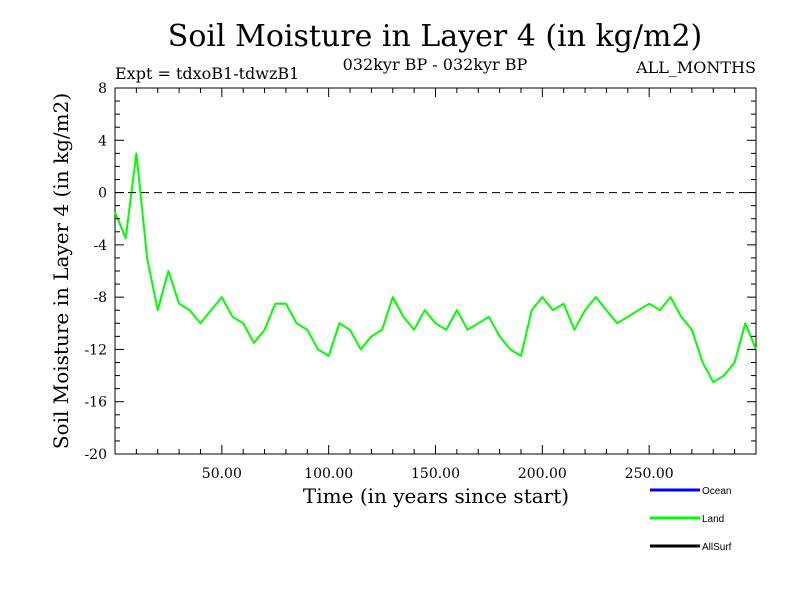 Image resolution: width=800 pixels, height=600 pixels. What do you see at coordinates (717, 547) in the screenshot?
I see `legend-label-allsurf: AllSurf` at bounding box center [717, 547].